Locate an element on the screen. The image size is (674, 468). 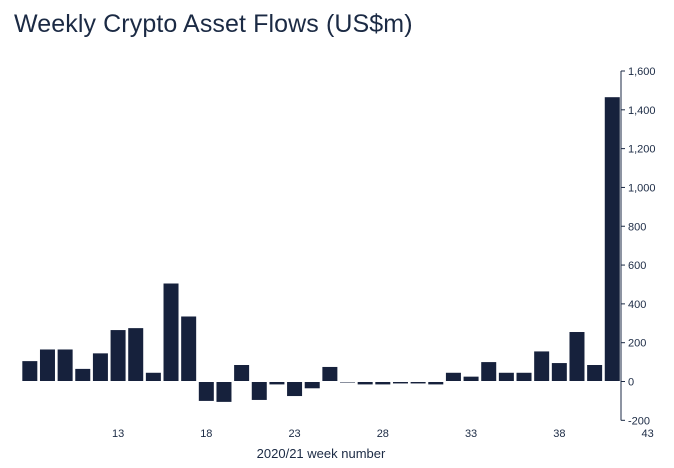
y-tick-label: -200 is located at coordinates (639, 421).